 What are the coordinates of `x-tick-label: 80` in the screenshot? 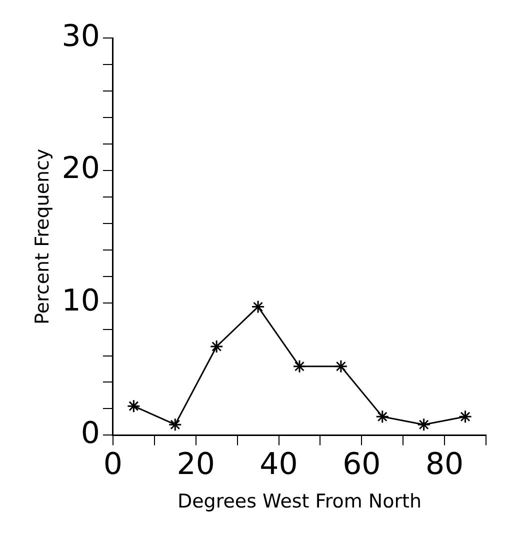 It's located at (444, 464).